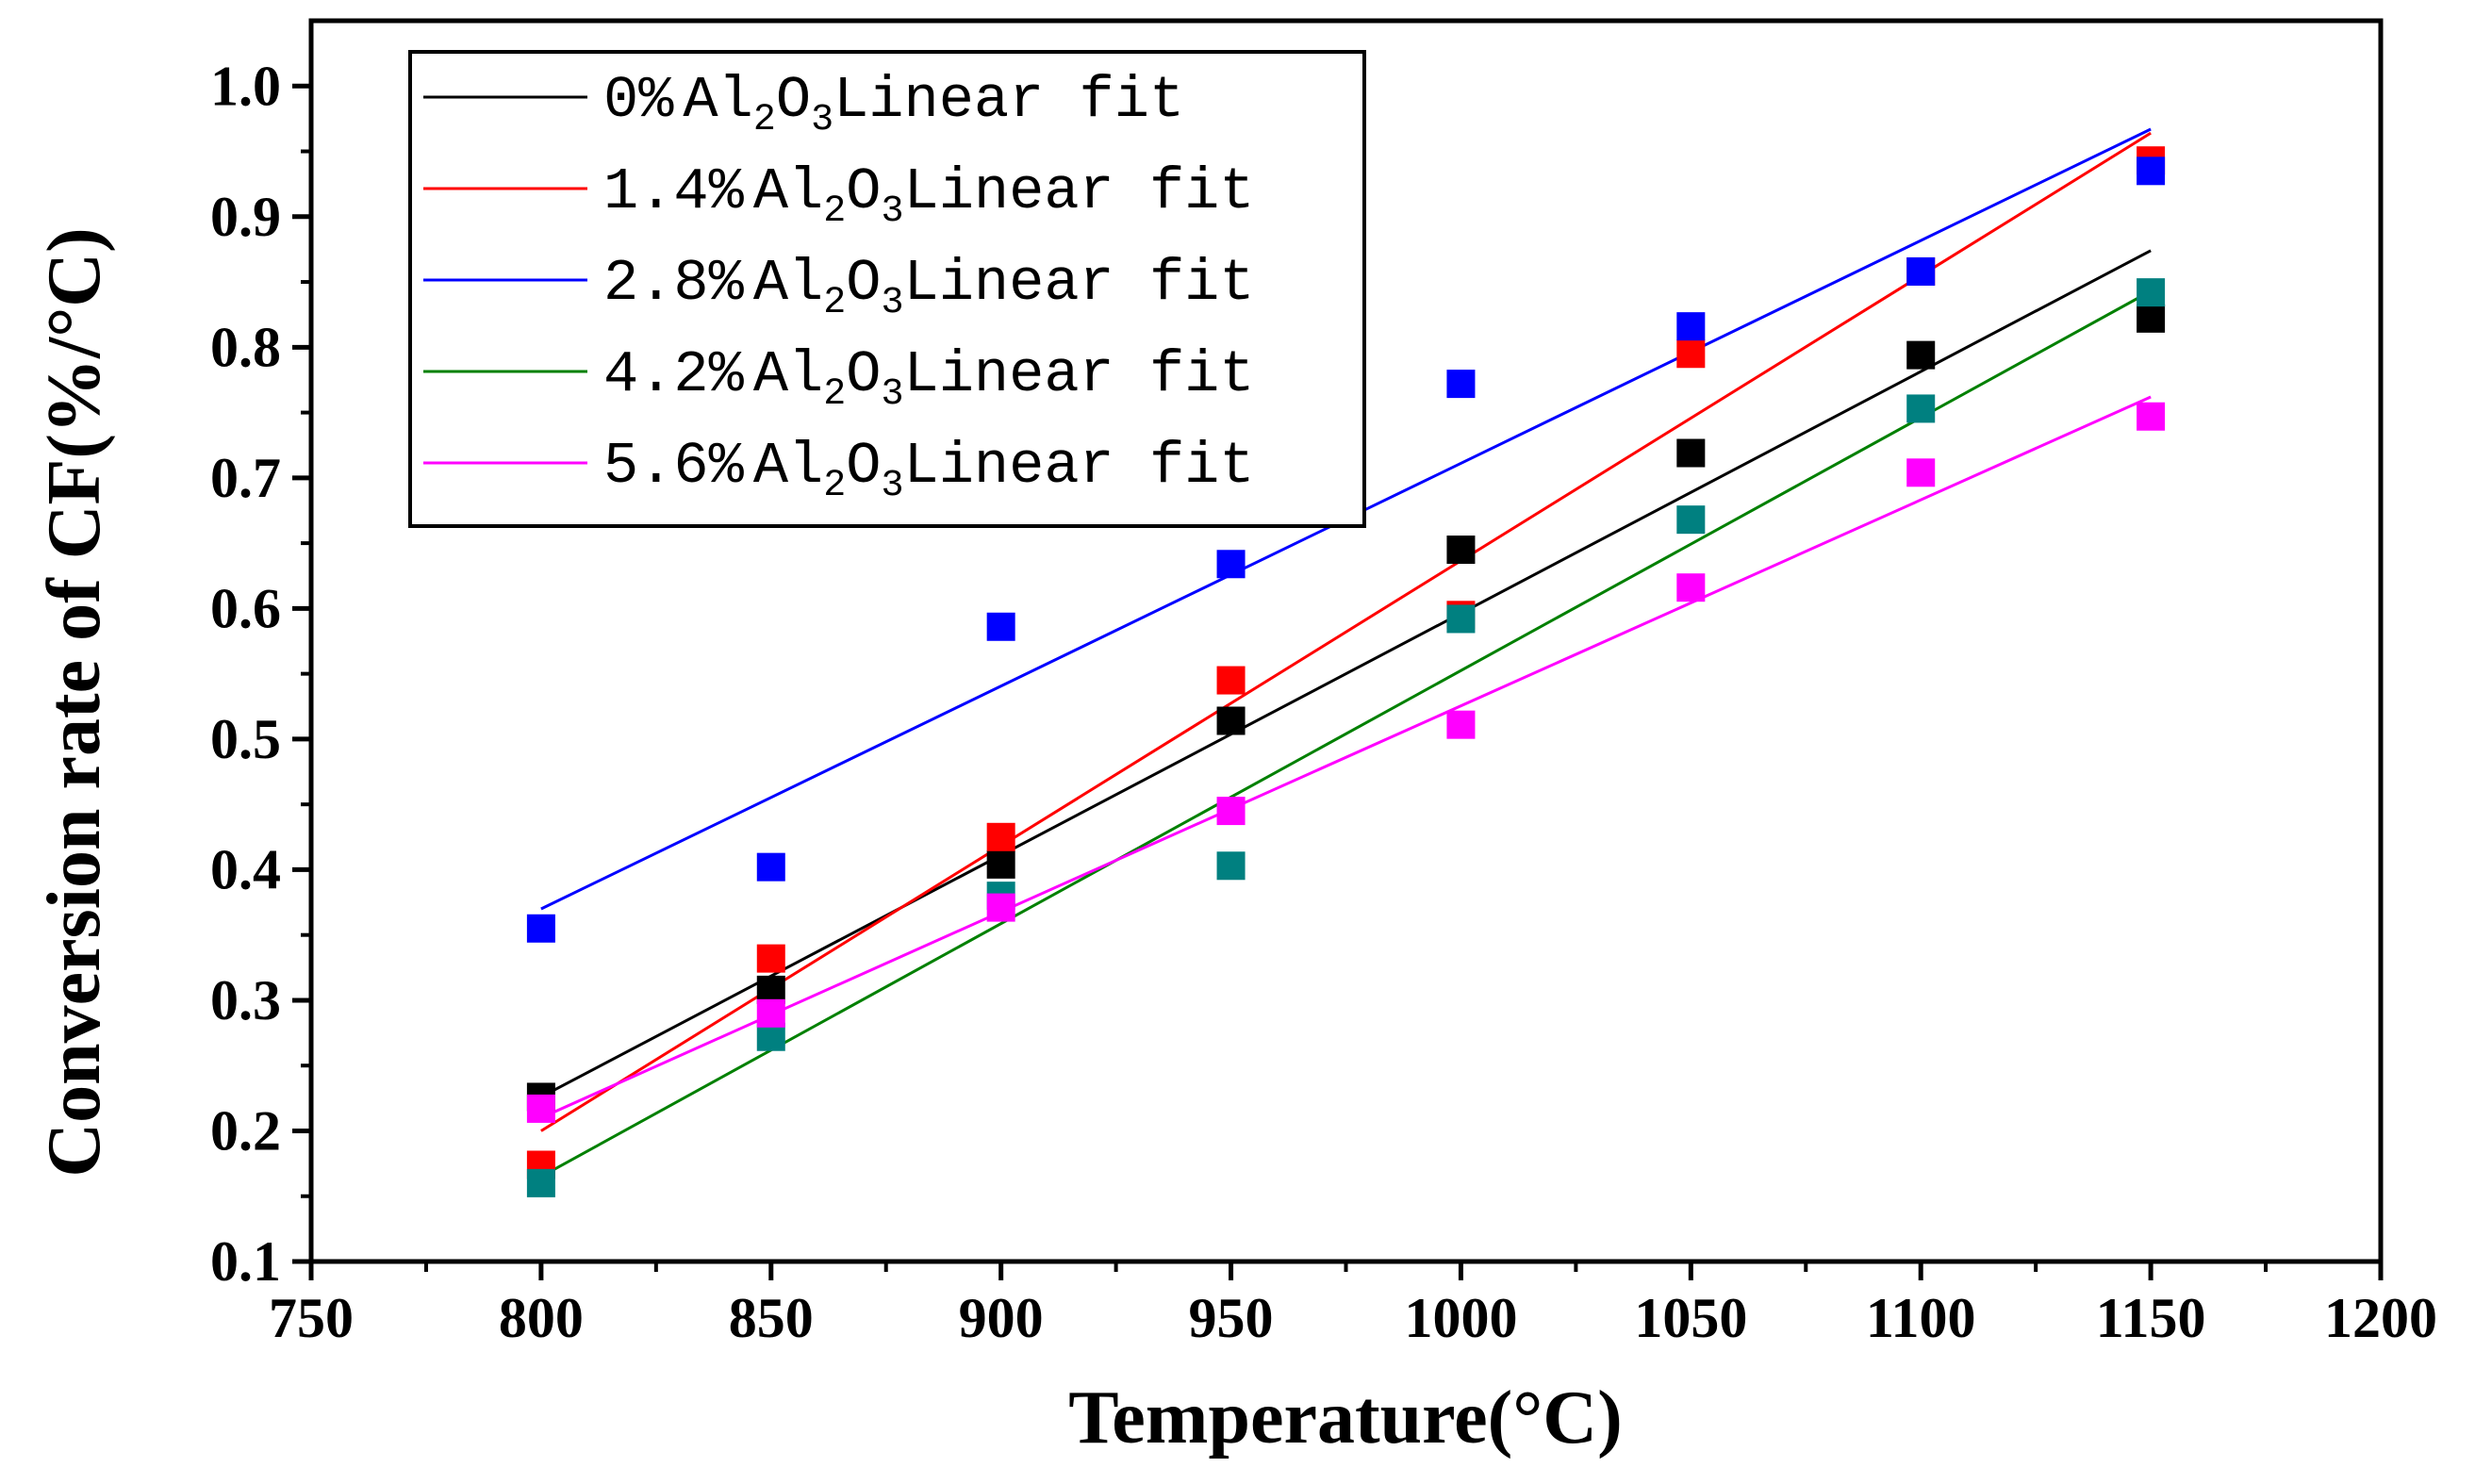 Image resolution: width=2475 pixels, height=1484 pixels. What do you see at coordinates (1921, 1318) in the screenshot?
I see `x-tick-label: 1100` at bounding box center [1921, 1318].